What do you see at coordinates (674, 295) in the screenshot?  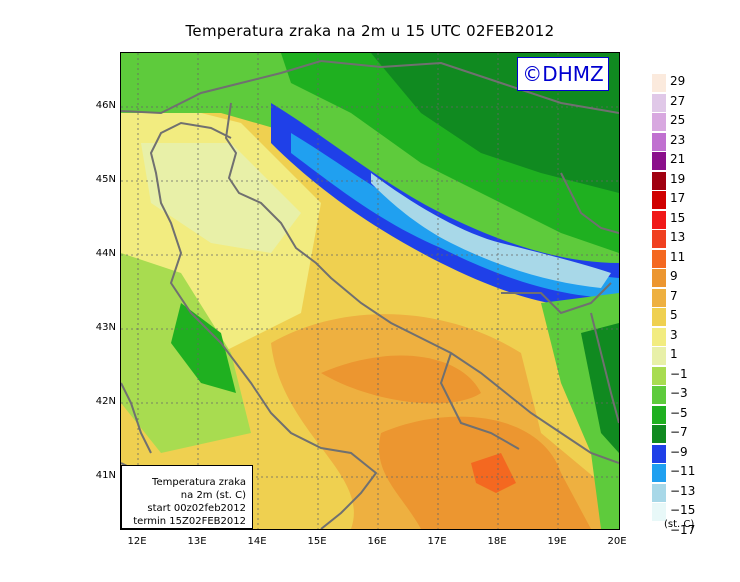 I see `legend-label: 7` at bounding box center [674, 295].